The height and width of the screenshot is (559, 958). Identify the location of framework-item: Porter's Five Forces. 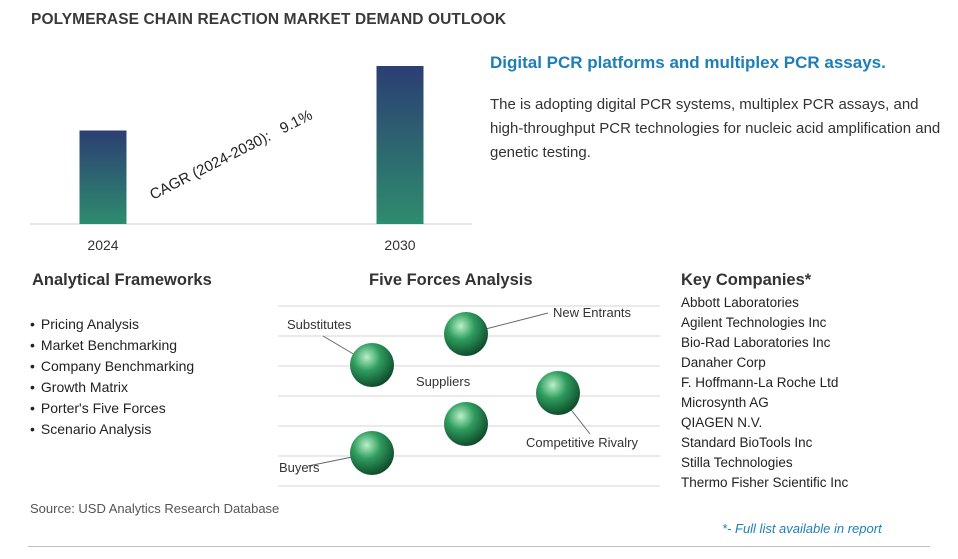
(112, 408).